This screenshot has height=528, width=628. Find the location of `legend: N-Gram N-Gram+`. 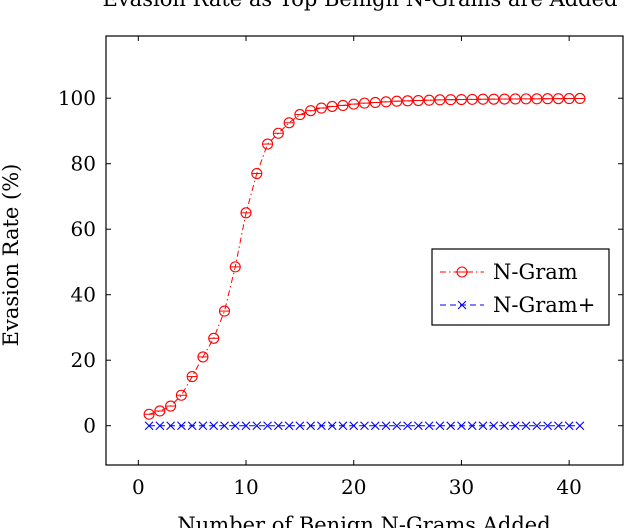

legend: N-Gram N-Gram+ is located at coordinates (520, 287).